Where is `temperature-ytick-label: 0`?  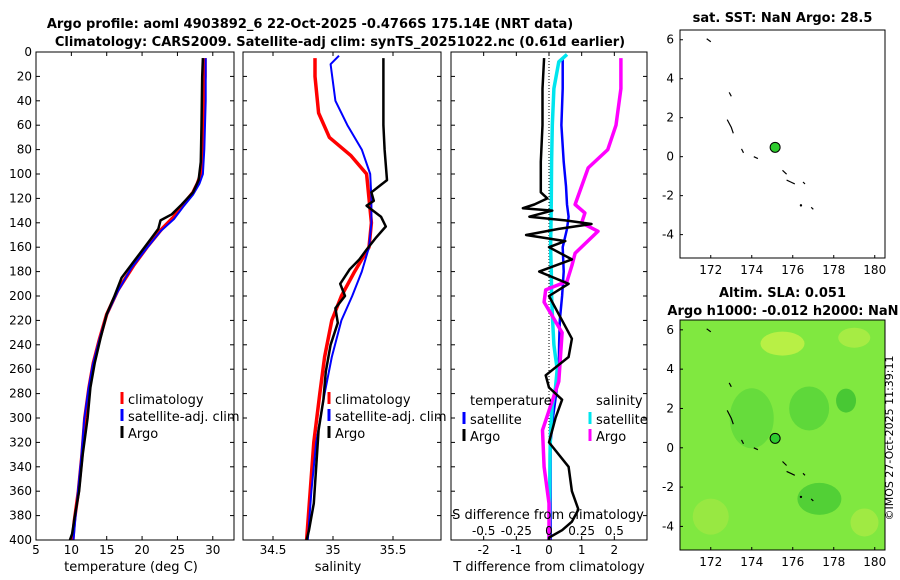 temperature-ytick-label: 0 is located at coordinates (28, 52).